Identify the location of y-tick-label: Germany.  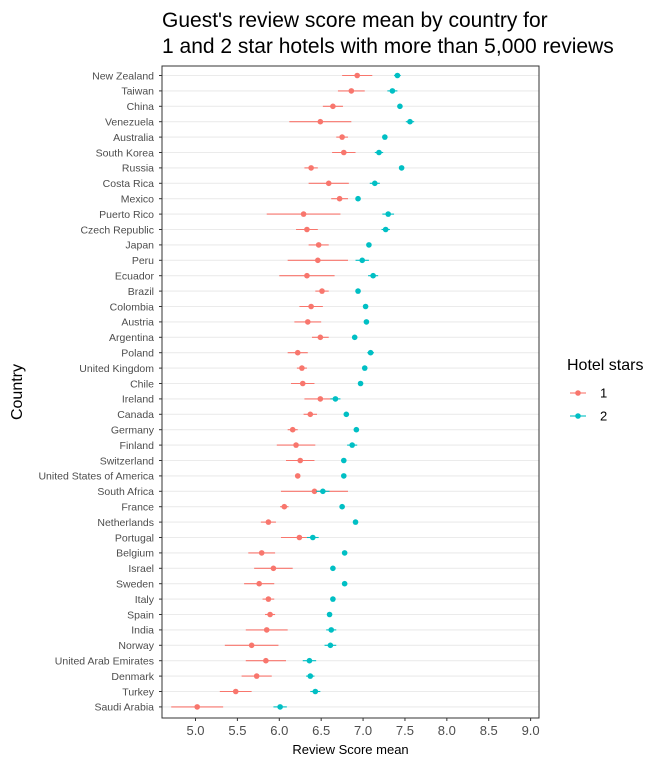
(133, 431).